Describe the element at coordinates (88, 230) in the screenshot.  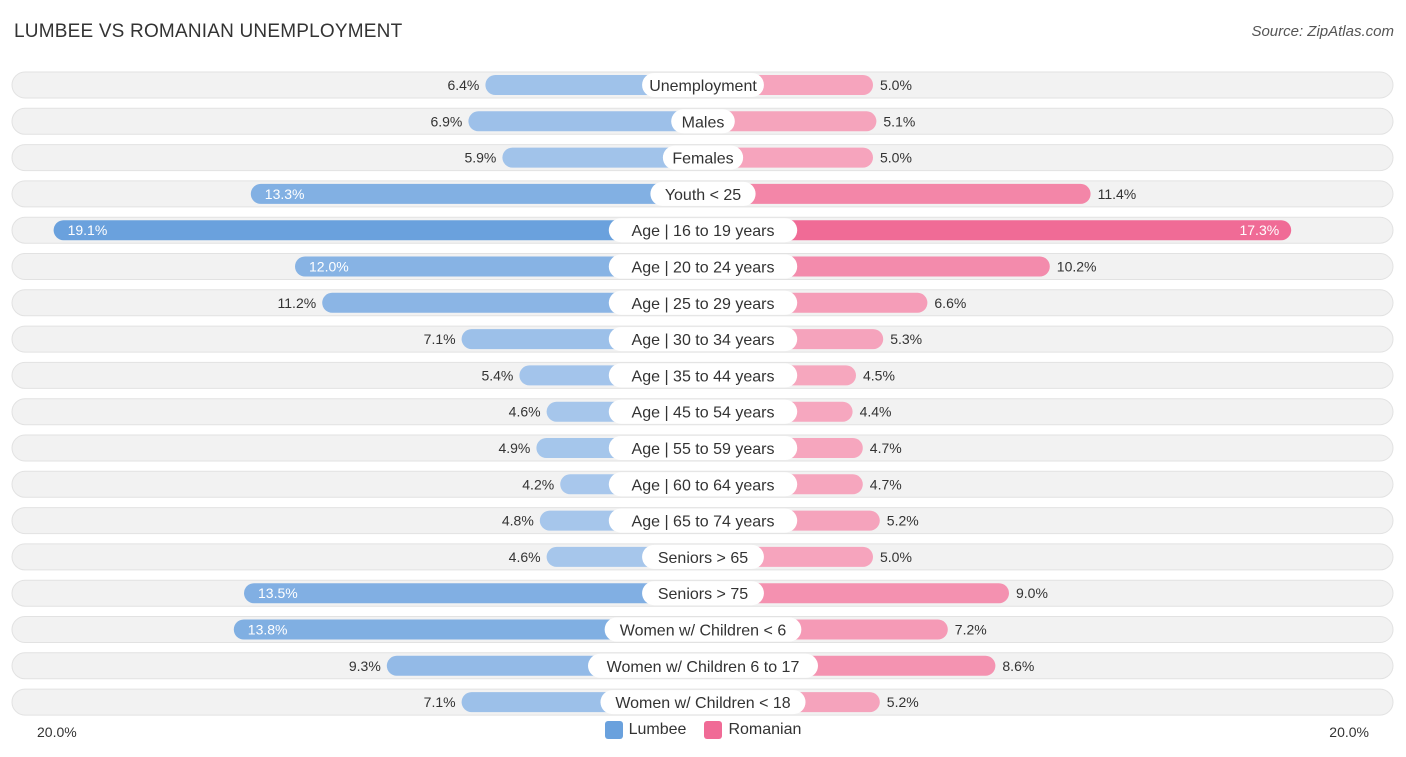
I see `value-label-lumbee: 19.1%` at that location.